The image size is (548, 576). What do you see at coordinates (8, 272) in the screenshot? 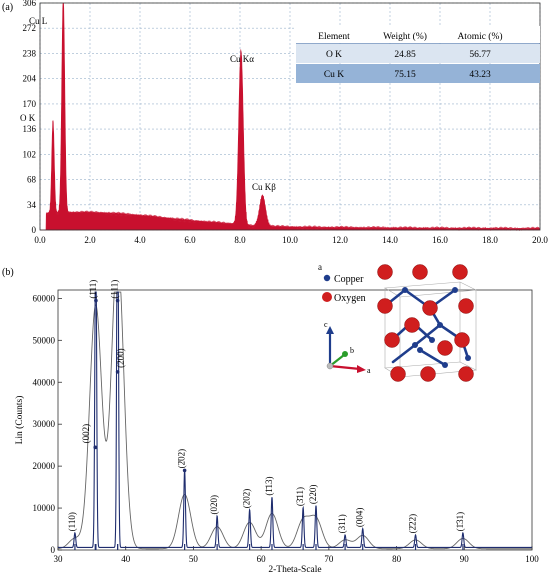
I see `panel-b-label: (b)` at bounding box center [8, 272].